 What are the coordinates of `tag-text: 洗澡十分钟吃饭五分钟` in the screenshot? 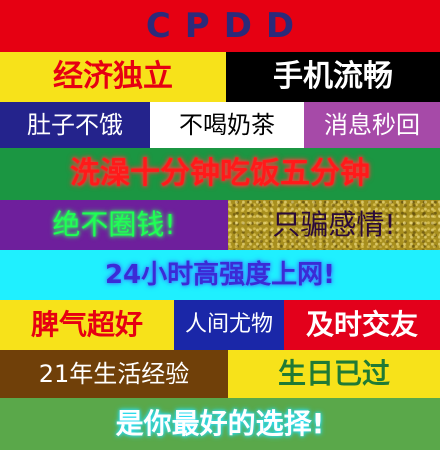 It's located at (220, 173).